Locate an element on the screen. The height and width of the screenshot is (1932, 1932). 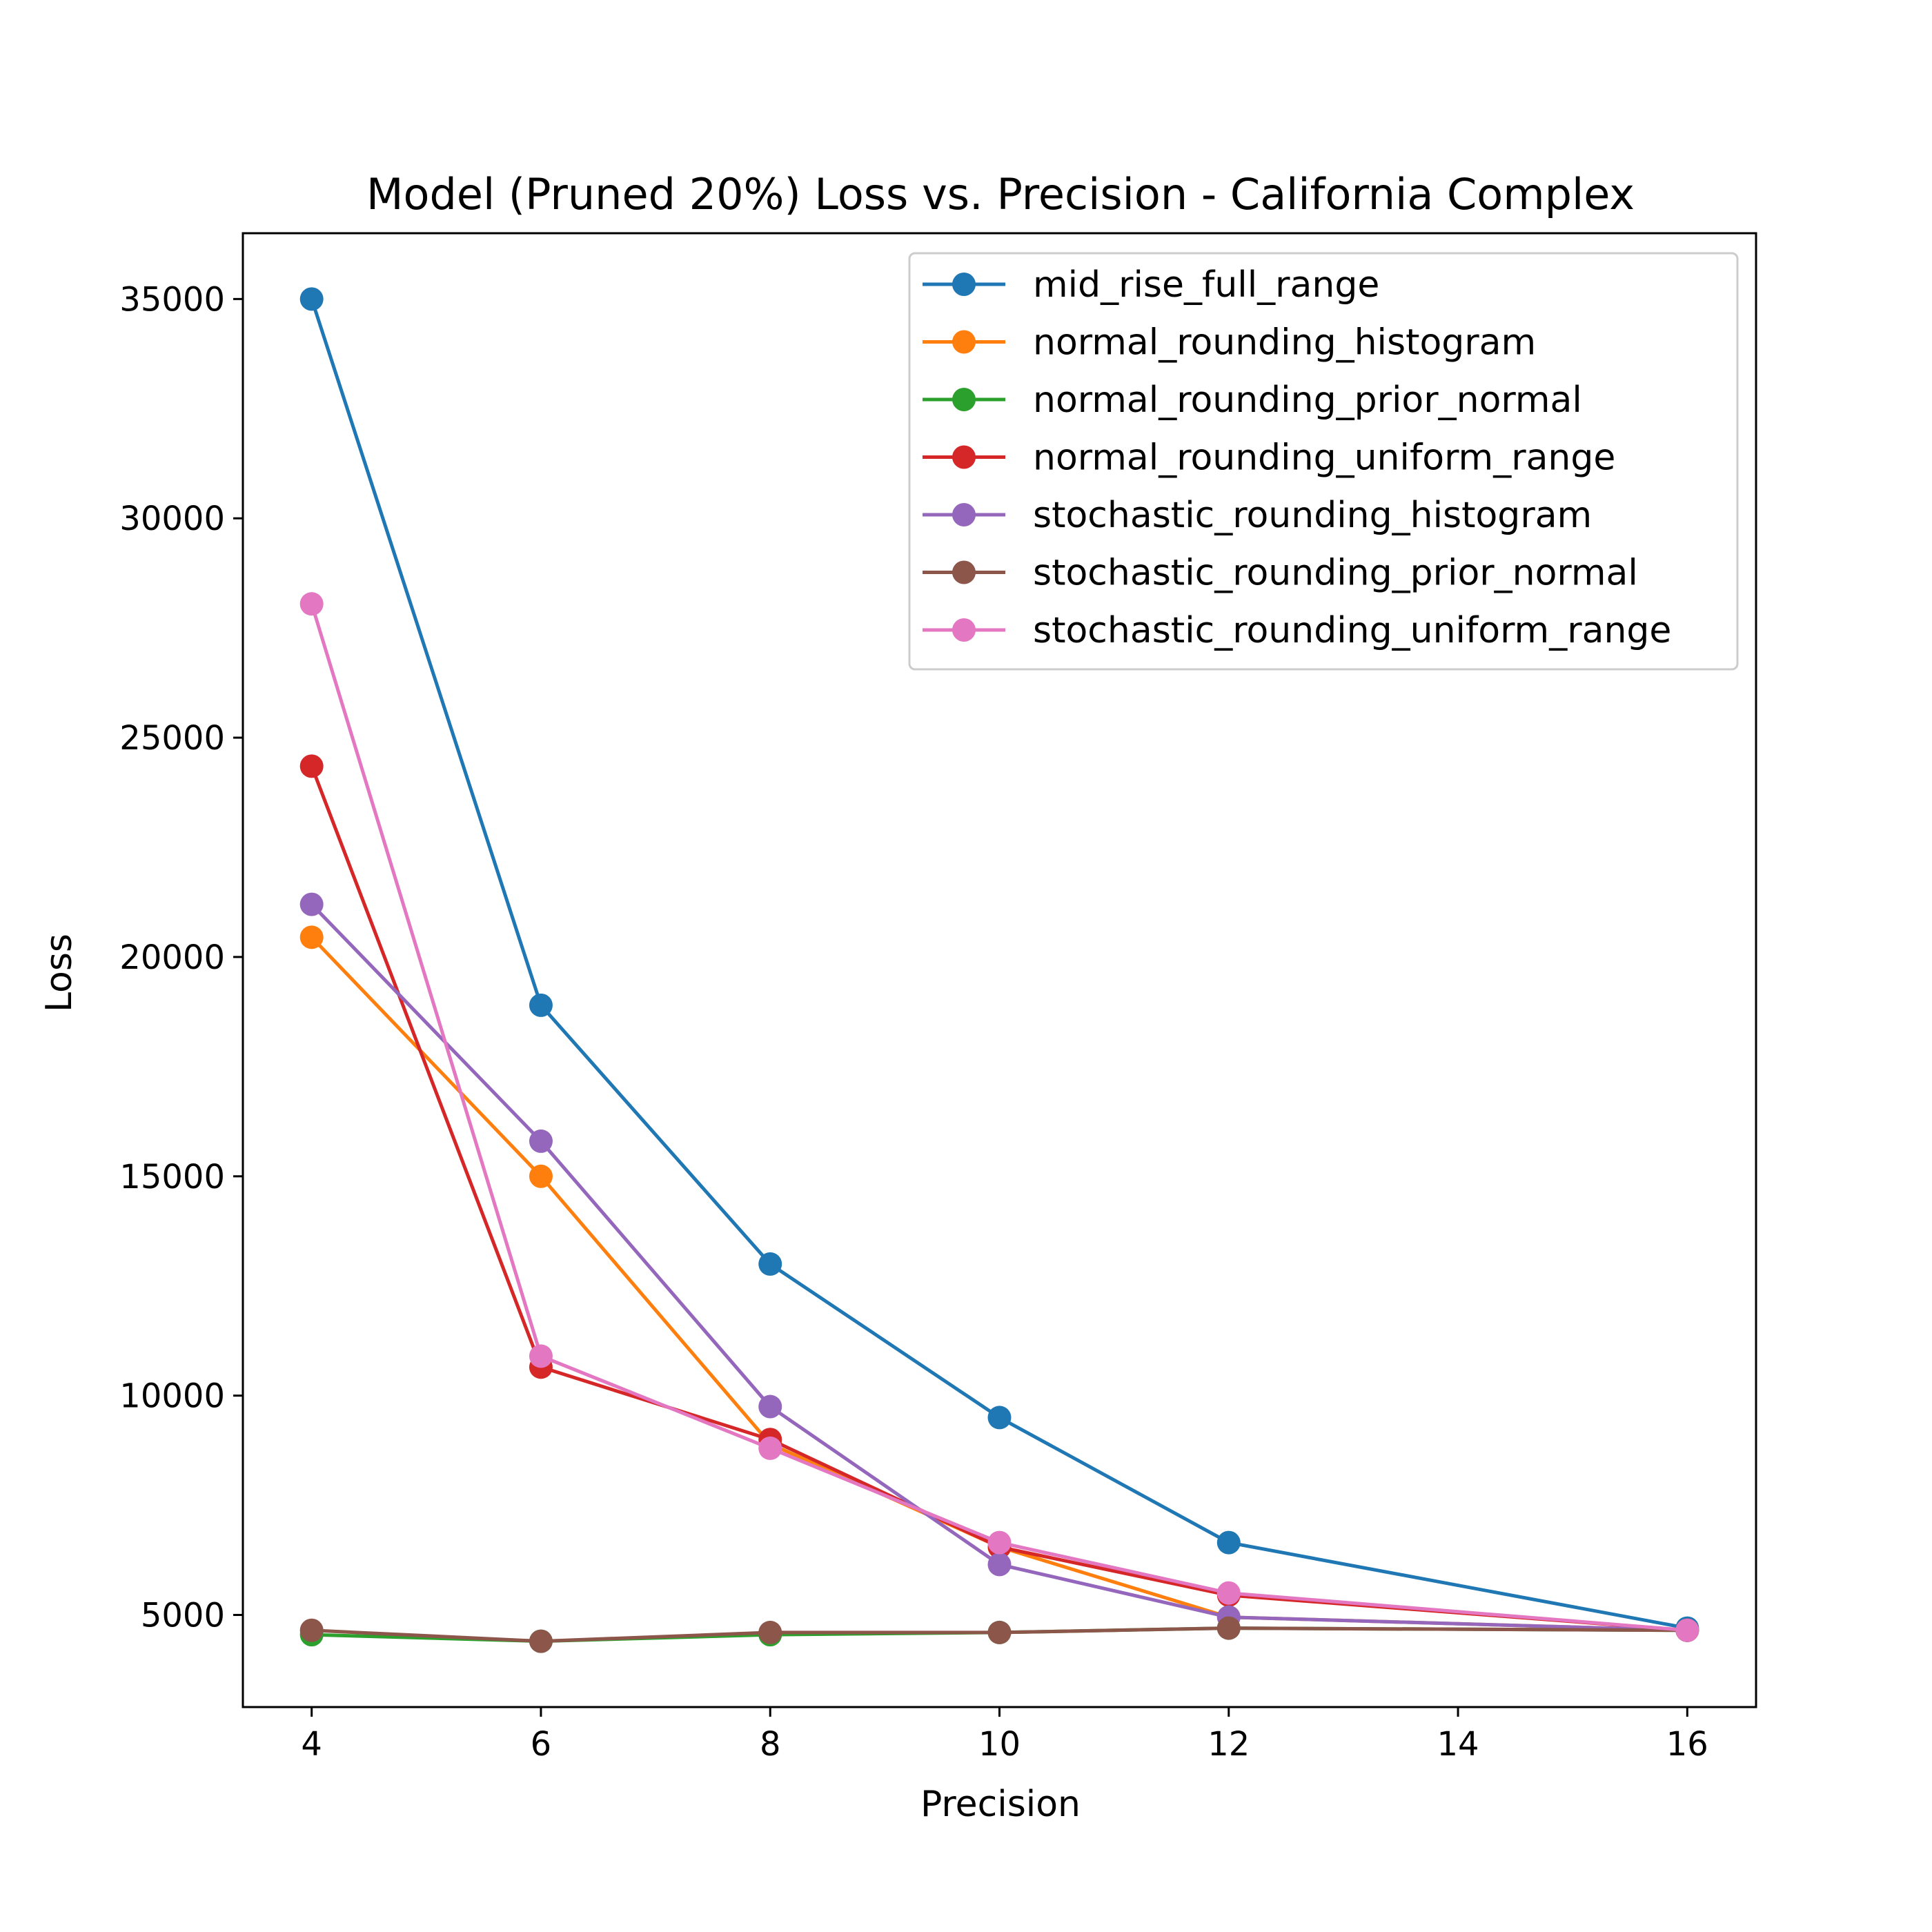
legend-item: stochastic_rounding_uniform_range is located at coordinates (1297, 630).